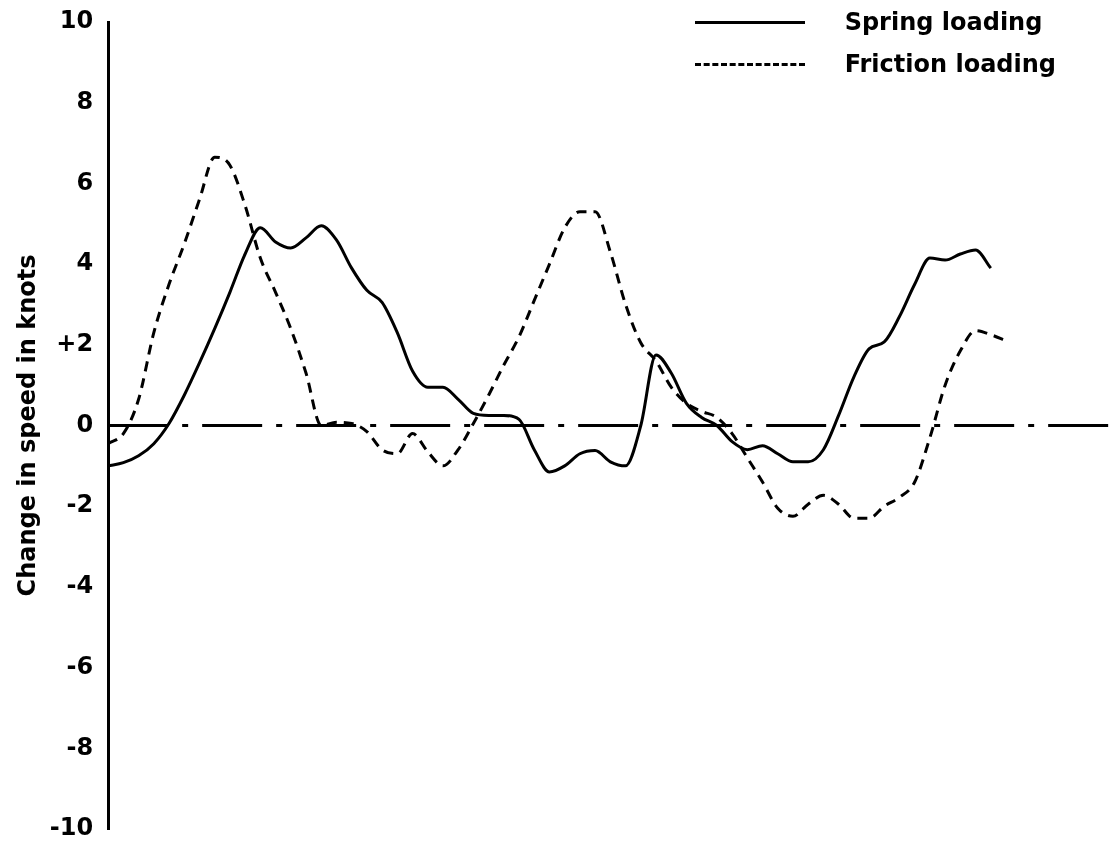 The height and width of the screenshot is (859, 1116). What do you see at coordinates (80, 585) in the screenshot?
I see `y-tick-label: -4` at bounding box center [80, 585].